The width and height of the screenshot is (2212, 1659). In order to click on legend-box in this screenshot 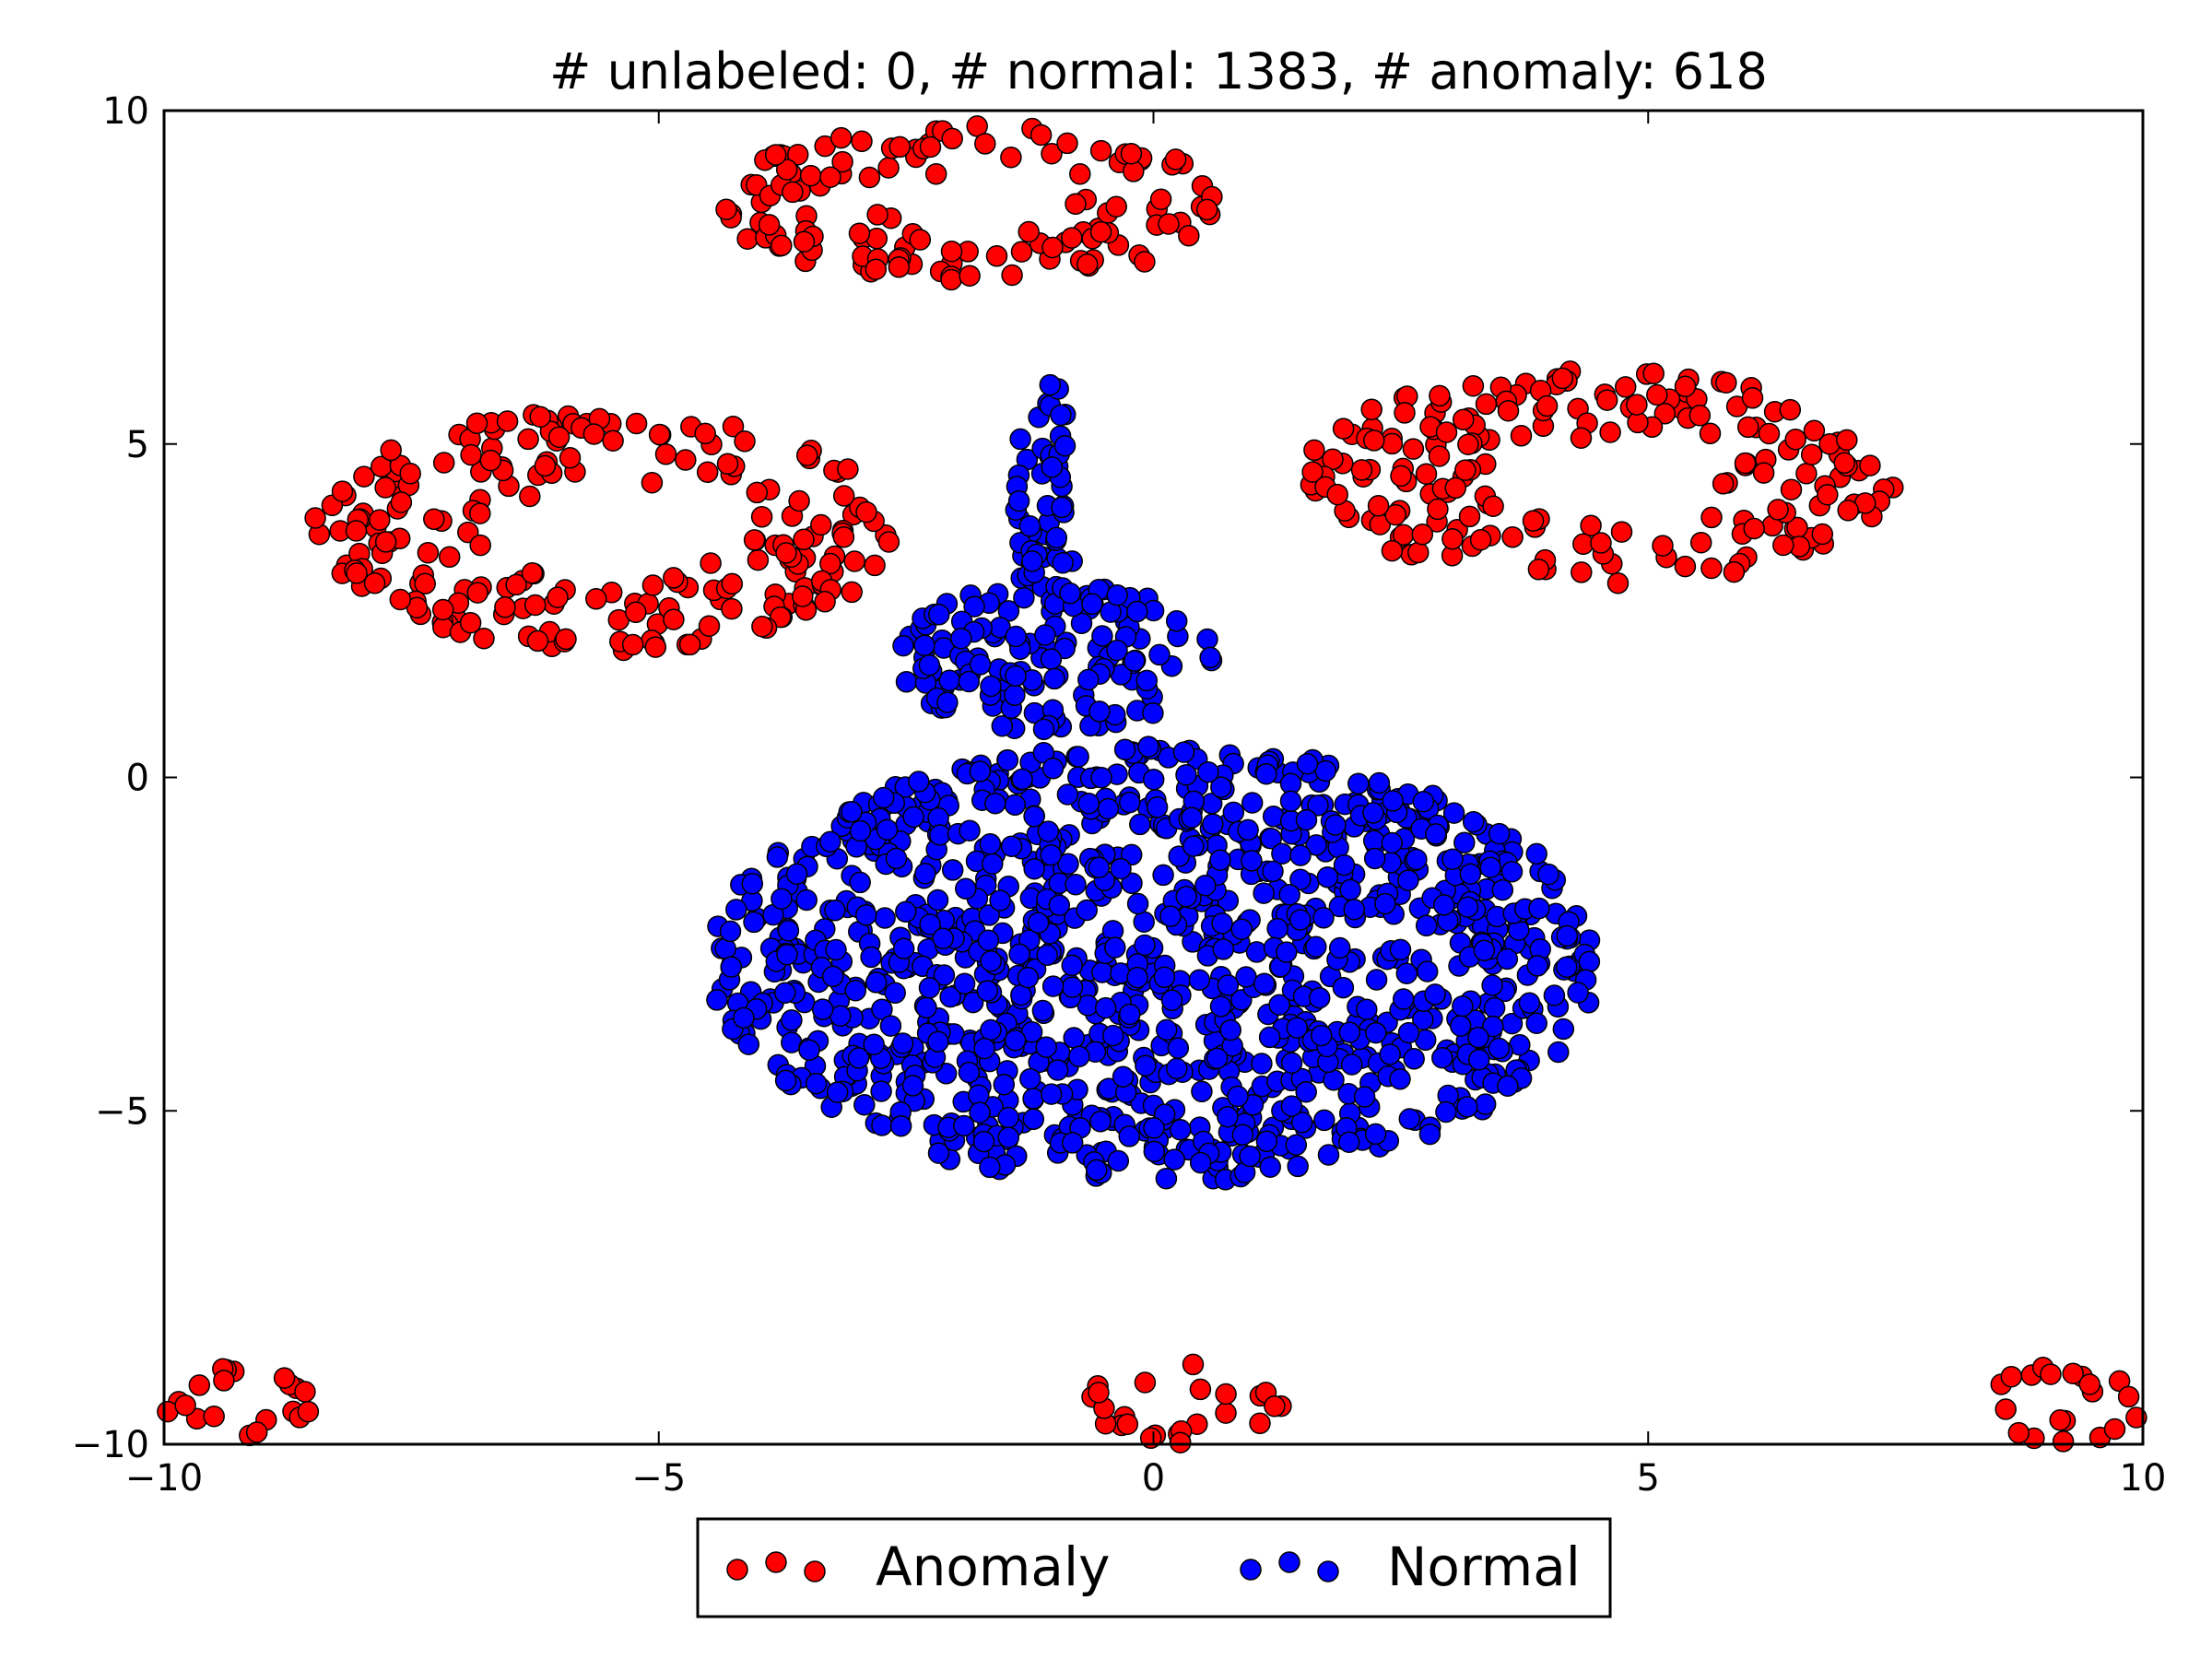, I will do `click(1154, 1567)`.